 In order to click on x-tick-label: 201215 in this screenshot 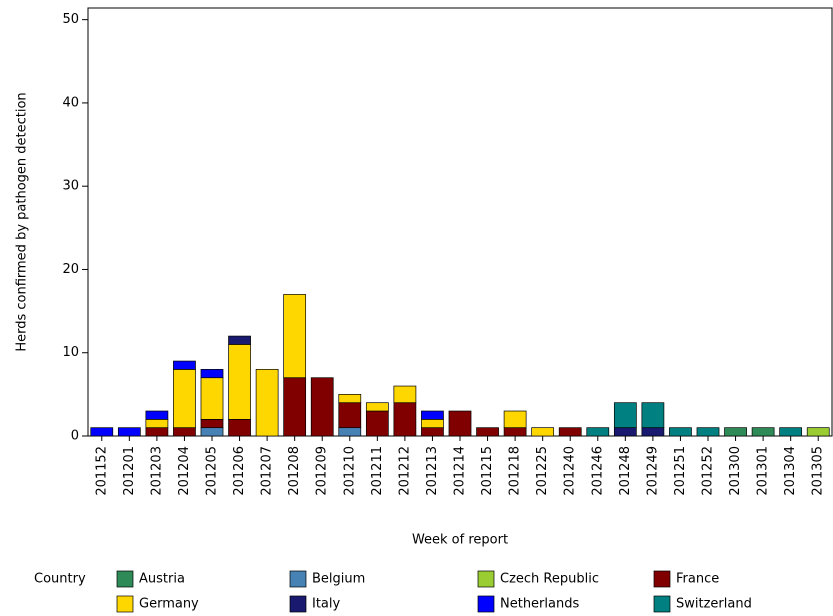, I will do `click(487, 471)`.